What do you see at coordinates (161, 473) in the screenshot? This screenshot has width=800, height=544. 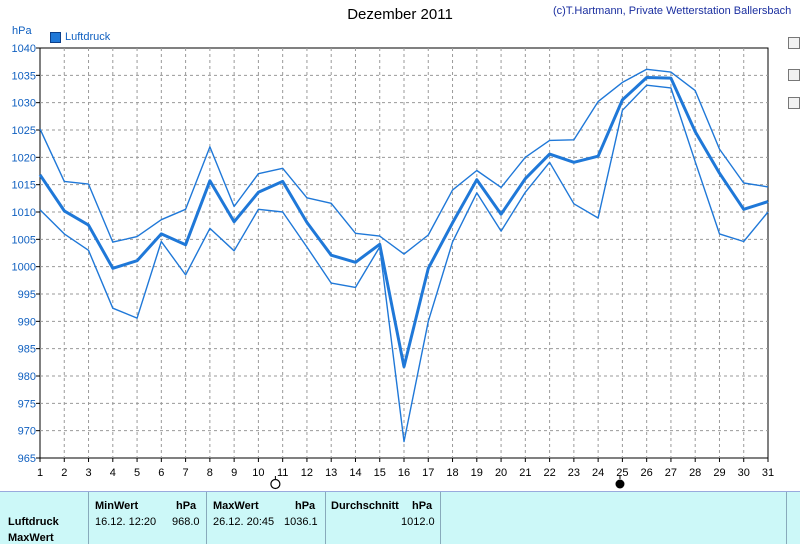 I see `x-tick-label: 6` at bounding box center [161, 473].